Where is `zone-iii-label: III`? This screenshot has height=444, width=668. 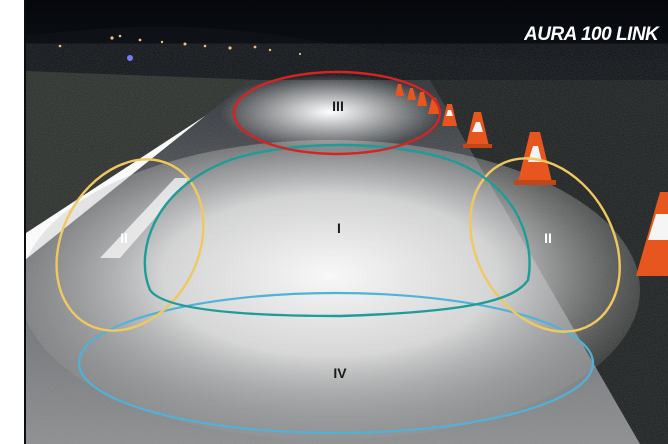
zone-iii-label: III is located at coordinates (338, 106).